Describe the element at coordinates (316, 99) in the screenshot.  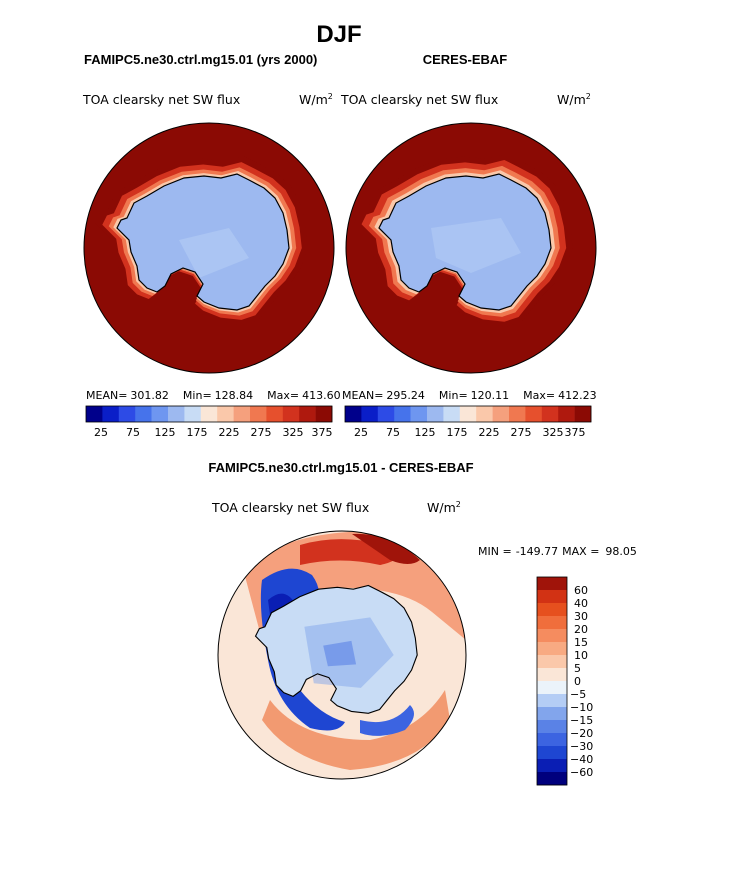
I see `panel-model-units: W/m2` at that location.